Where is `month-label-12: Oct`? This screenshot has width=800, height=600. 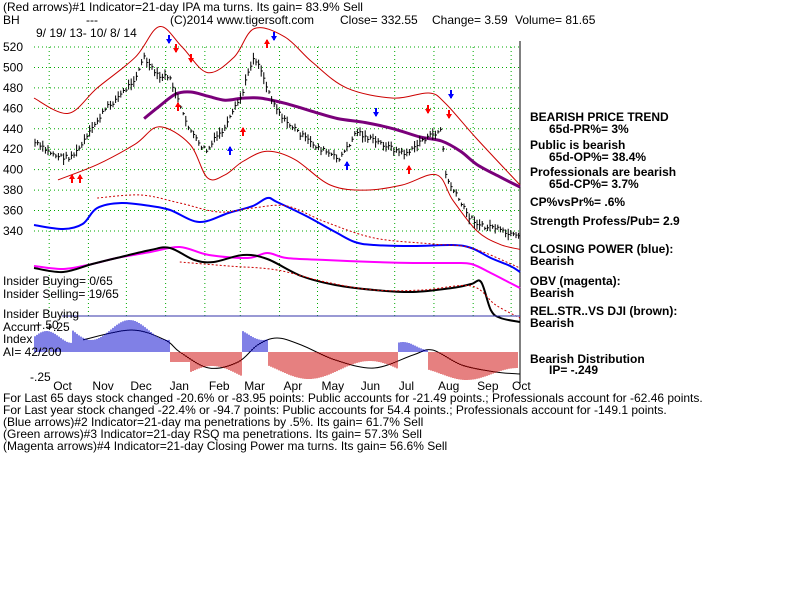
month-label-12: Oct is located at coordinates (521, 386).